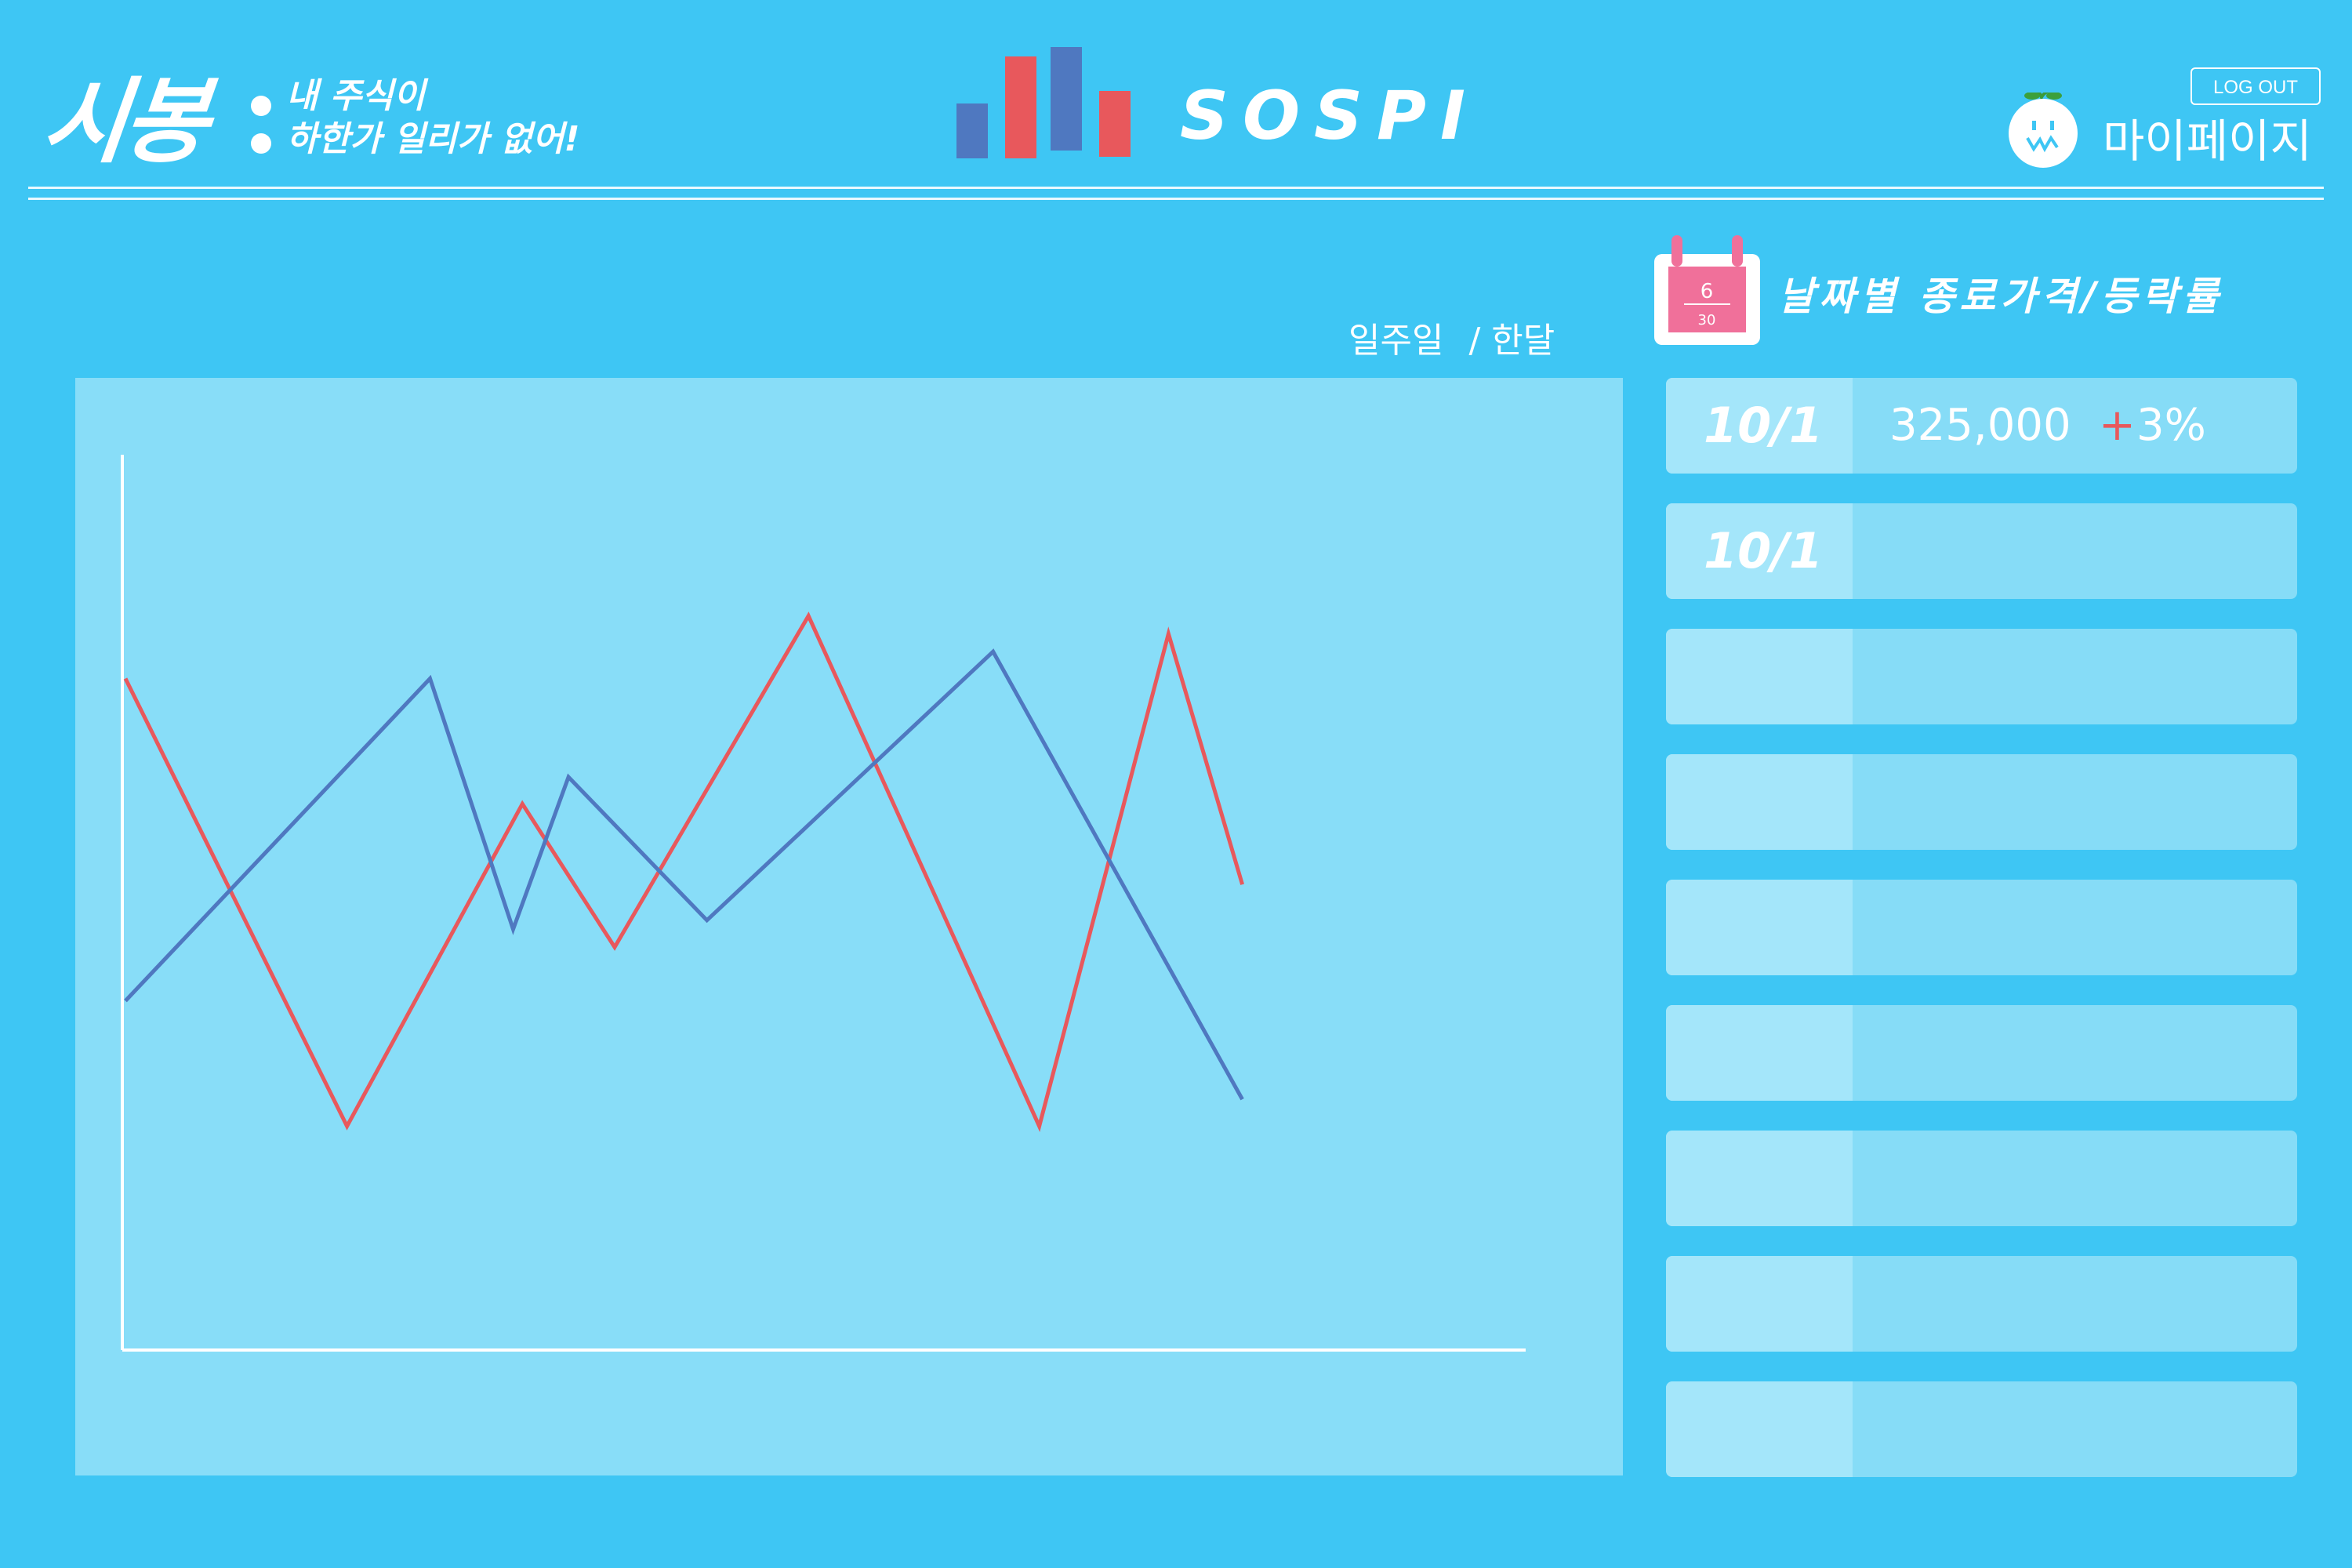 This screenshot has width=2352, height=1568. What do you see at coordinates (433, 139) in the screenshot?
I see `tagline-line-2: 하한가 일리가 없어!` at bounding box center [433, 139].